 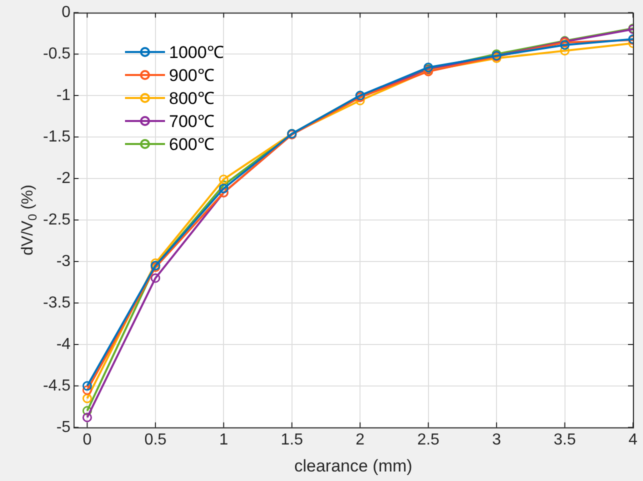 What do you see at coordinates (191, 144) in the screenshot?
I see `legend-label: 600℃` at bounding box center [191, 144].